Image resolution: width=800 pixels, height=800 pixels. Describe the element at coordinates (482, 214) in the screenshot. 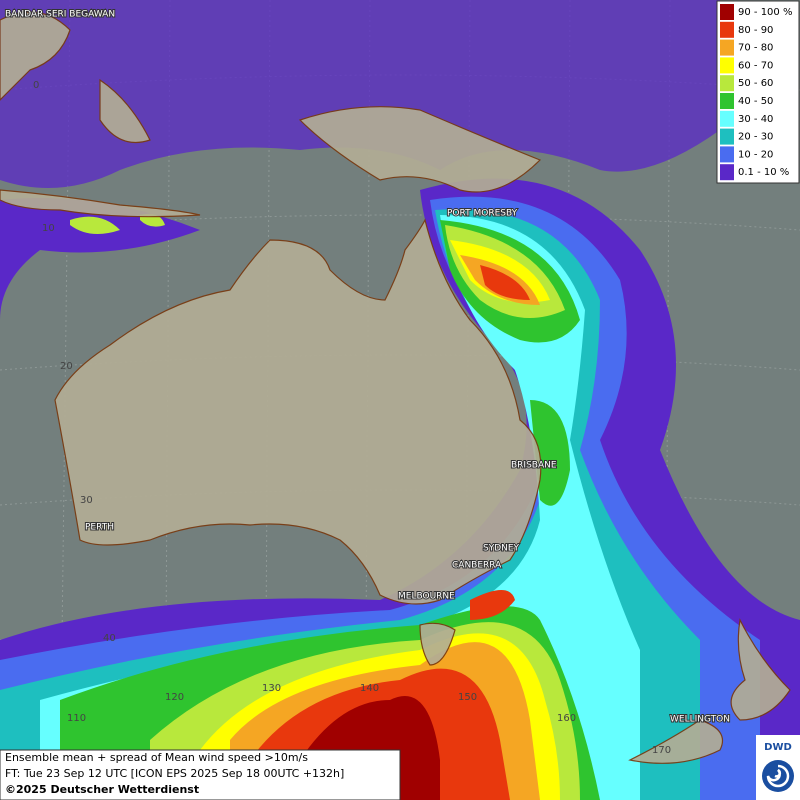

I see `city-label: PORT MORESBY` at that location.